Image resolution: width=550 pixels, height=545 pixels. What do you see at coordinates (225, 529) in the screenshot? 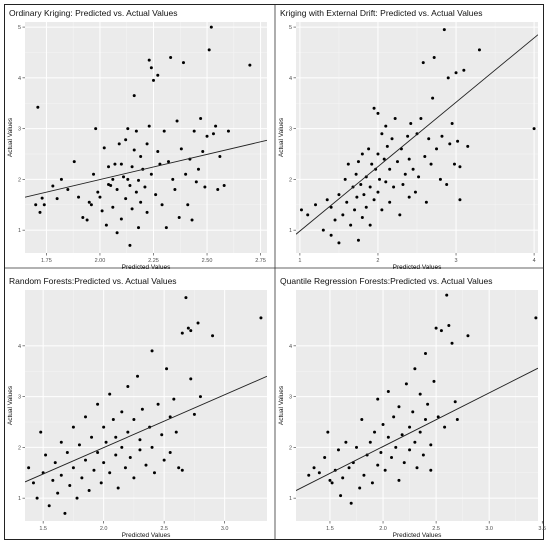
I see `x-tick-label: 3.0` at bounding box center [225, 529].